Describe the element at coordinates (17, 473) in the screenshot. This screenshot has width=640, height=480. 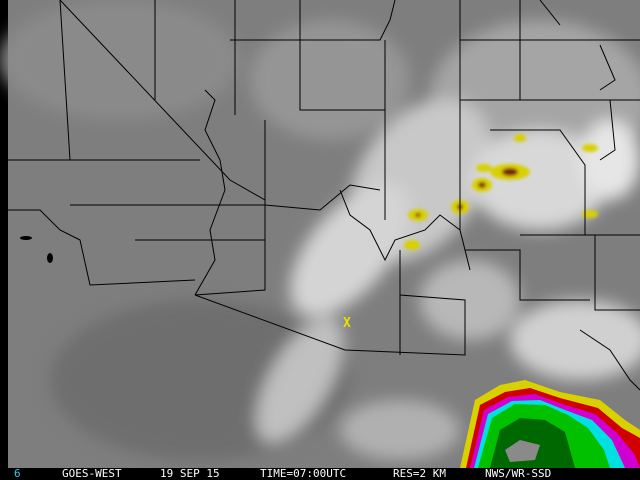
I see `channel-number: 6` at that location.